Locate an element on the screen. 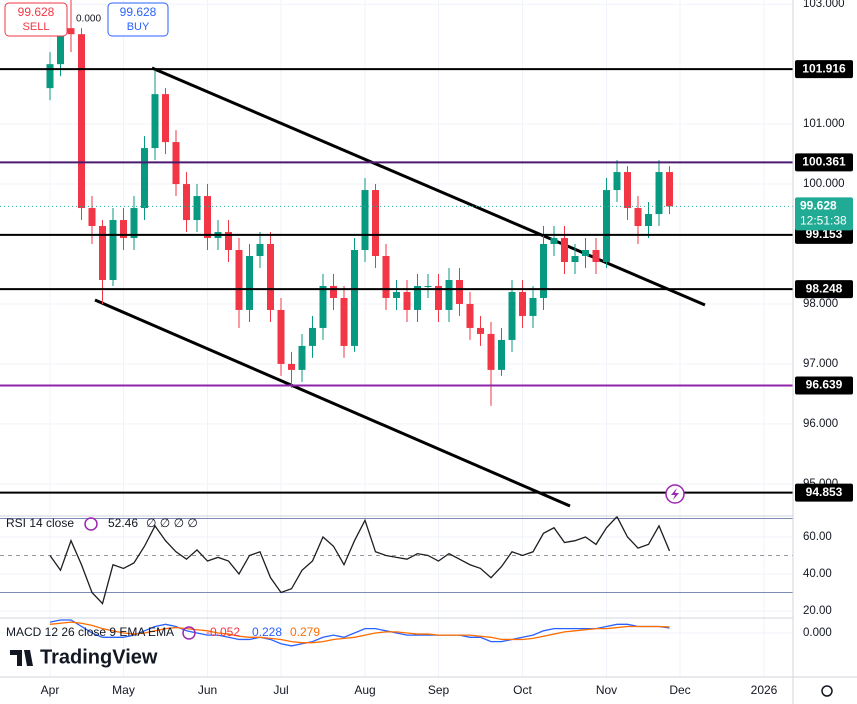 The image size is (857, 704). x-tick-label: Nov is located at coordinates (606, 690).